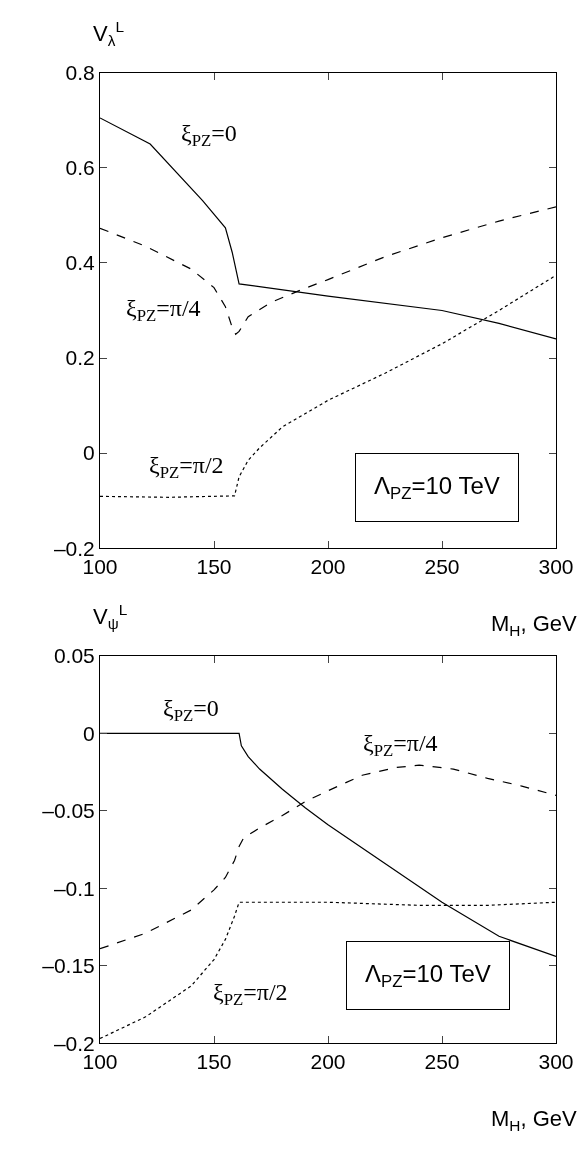 Image resolution: width=586 pixels, height=1162 pixels. I want to click on y-tick-label: –0.15, so click(68, 966).